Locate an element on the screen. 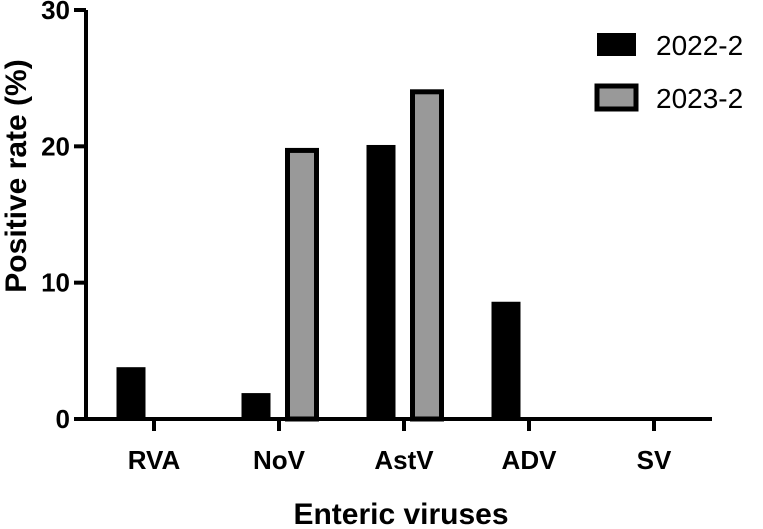  x-tick-label-astv: AstV is located at coordinates (404, 460).